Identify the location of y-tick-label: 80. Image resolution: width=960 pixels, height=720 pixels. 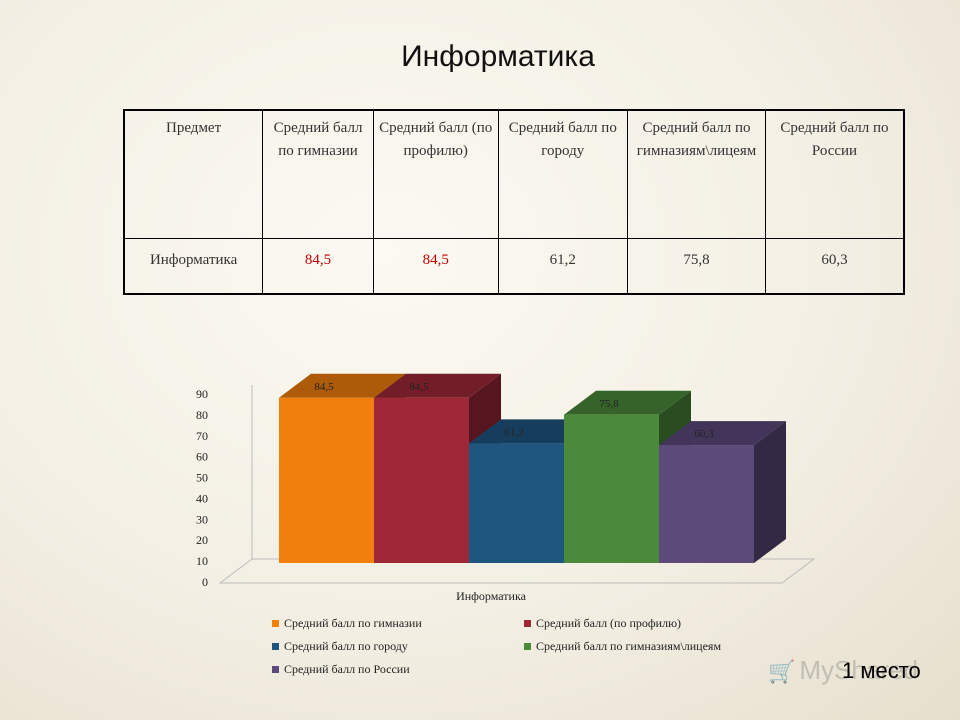
(202, 415).